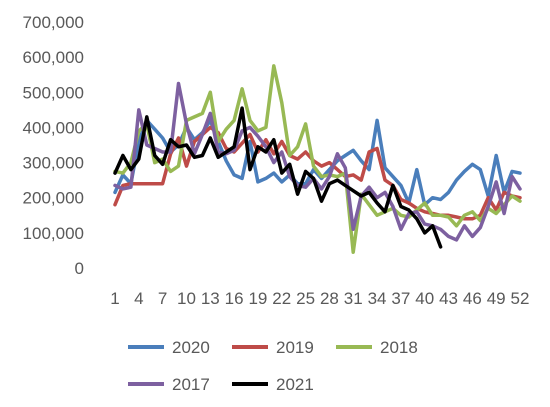 This screenshot has height=407, width=550. I want to click on x-axis-tick-labels: 1 4 7 10 13 16 19 22 25 28 31 34 37 40 43 46 49 52, so click(319, 298).